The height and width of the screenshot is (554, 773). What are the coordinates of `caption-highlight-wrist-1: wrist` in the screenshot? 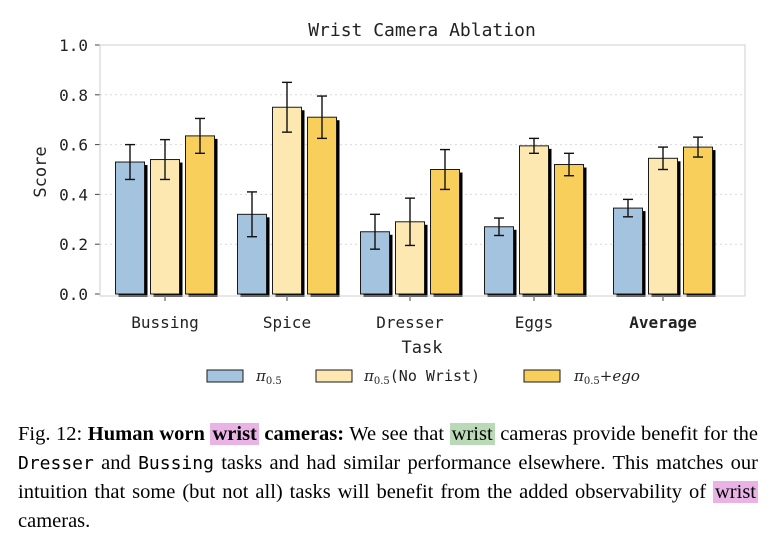 It's located at (234, 434).